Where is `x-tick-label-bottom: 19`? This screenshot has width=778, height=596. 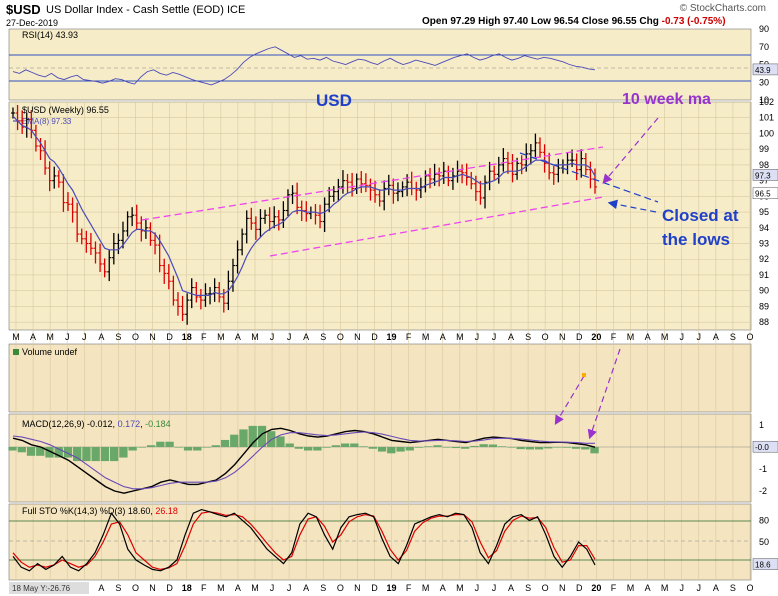 x-tick-label-bottom: 19 is located at coordinates (392, 588).